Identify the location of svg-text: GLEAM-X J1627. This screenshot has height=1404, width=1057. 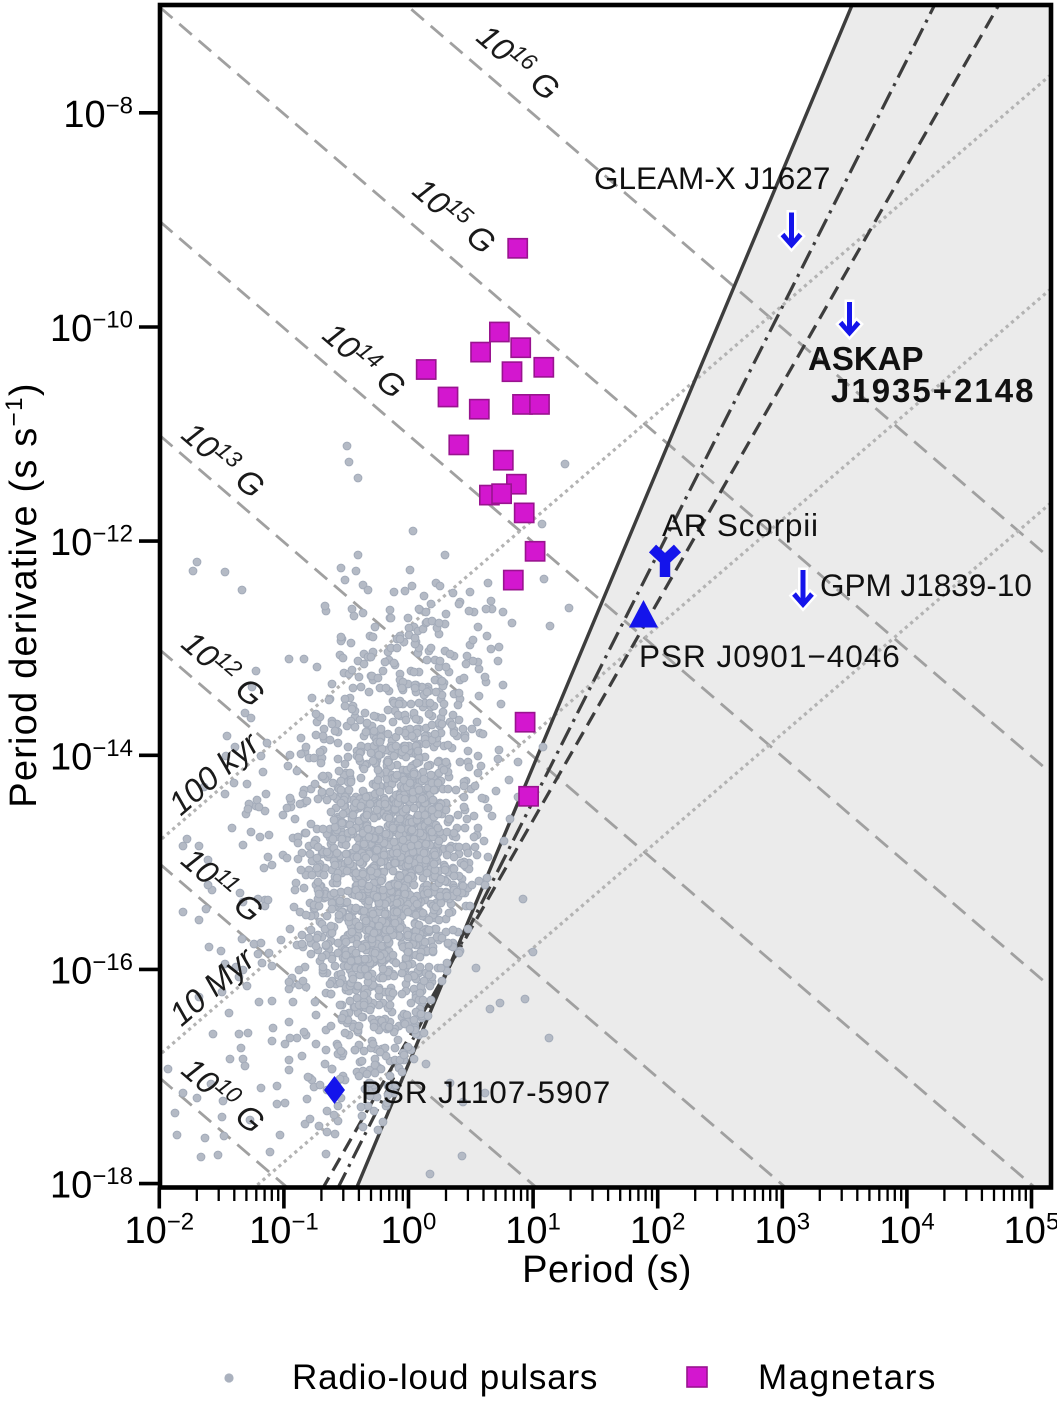
(712, 178).